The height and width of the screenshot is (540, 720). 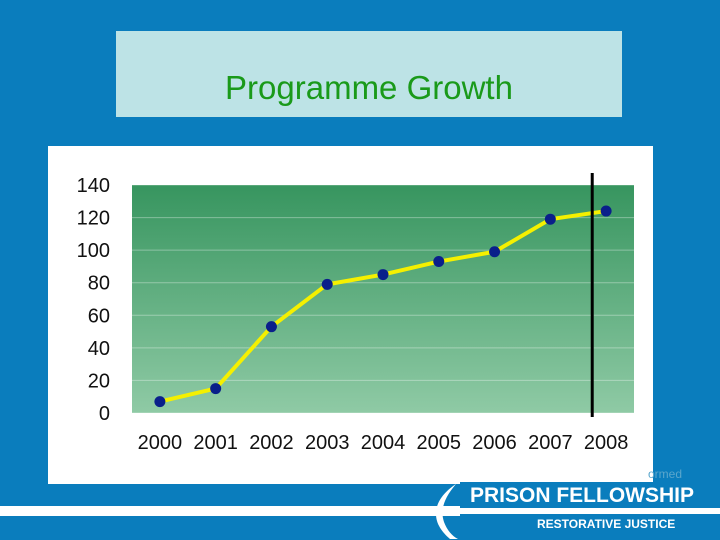 What do you see at coordinates (99, 349) in the screenshot?
I see `y-tick-label: 40` at bounding box center [99, 349].